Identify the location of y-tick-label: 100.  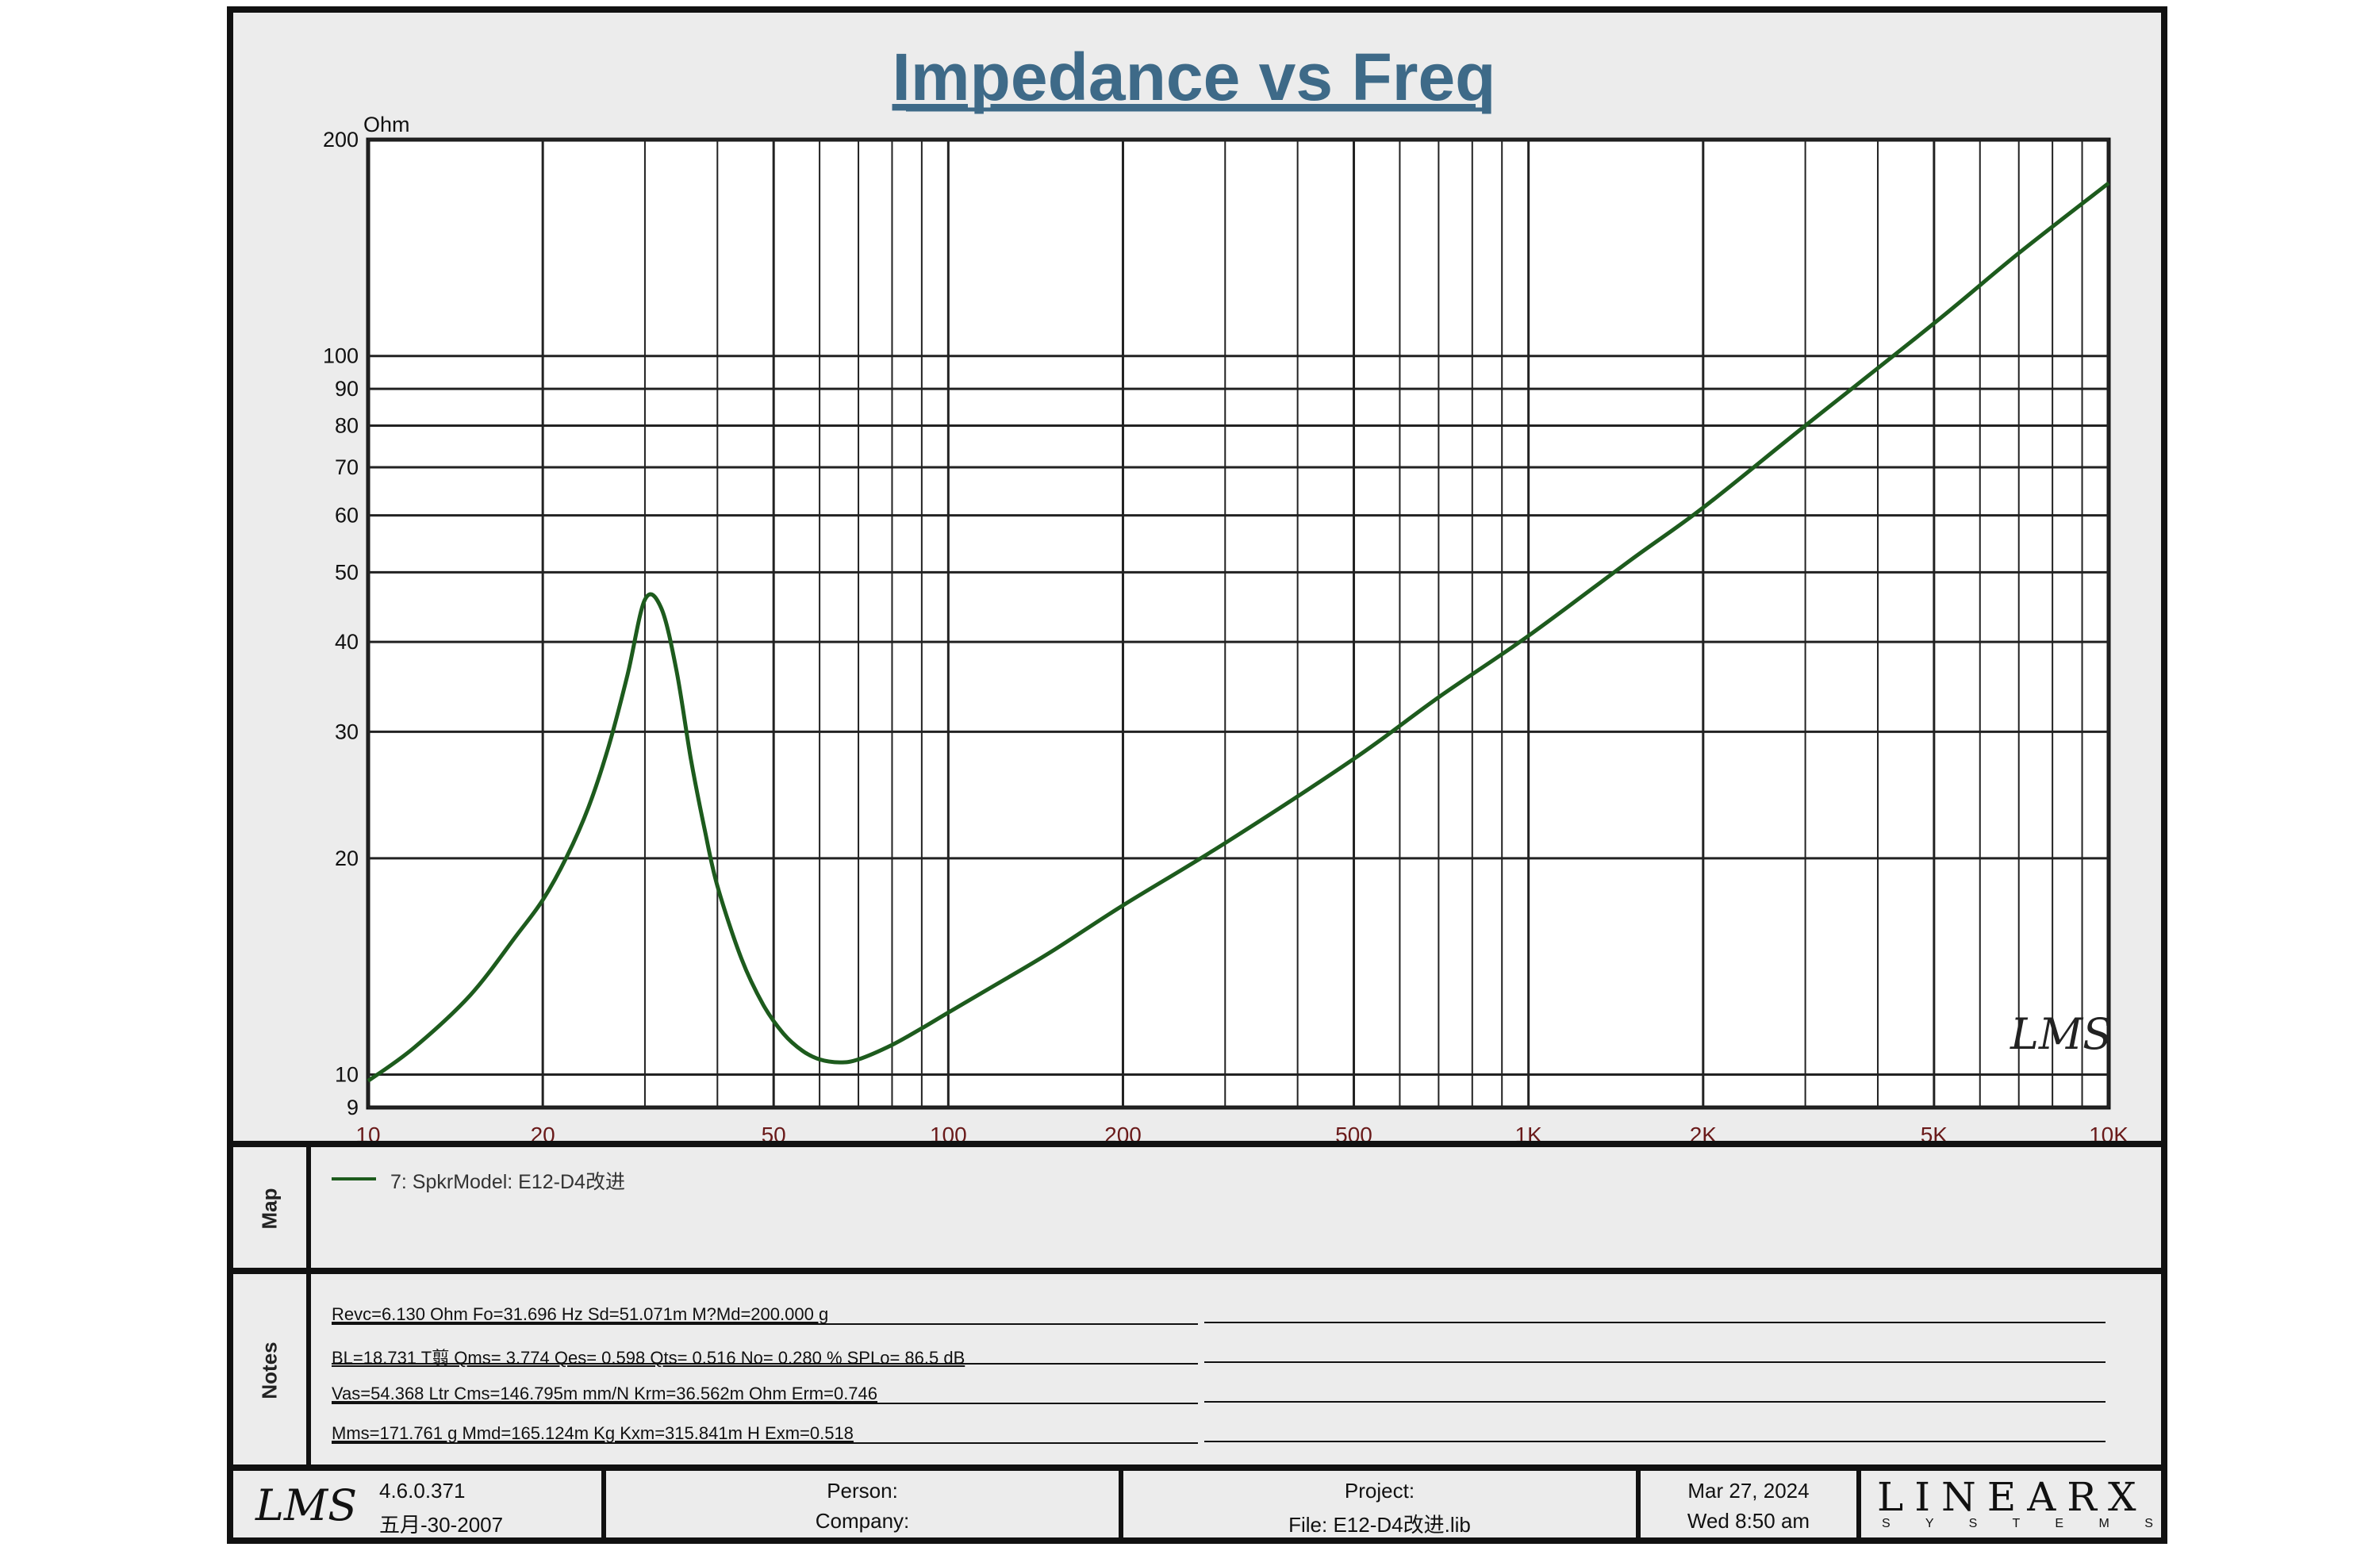
(341, 356).